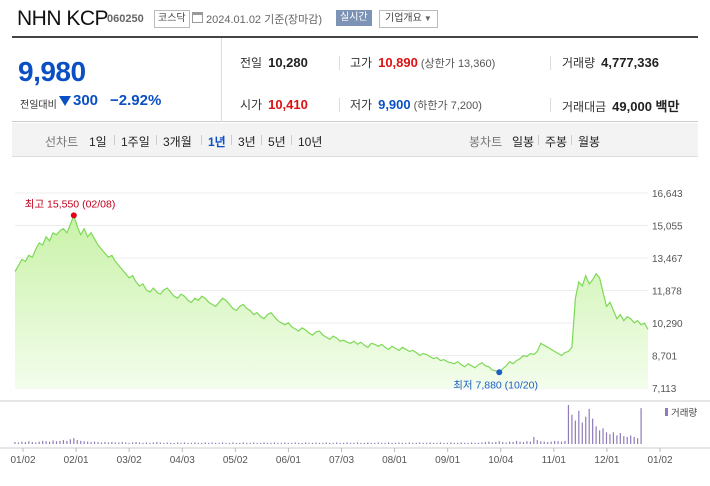 Image resolution: width=710 pixels, height=486 pixels. What do you see at coordinates (310, 142) in the screenshot?
I see `period-10y: 10년` at bounding box center [310, 142].